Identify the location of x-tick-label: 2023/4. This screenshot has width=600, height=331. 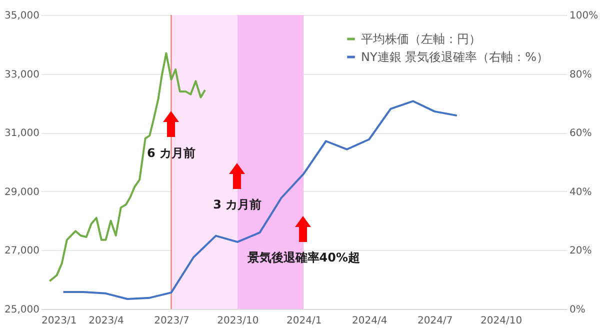
(106, 321).